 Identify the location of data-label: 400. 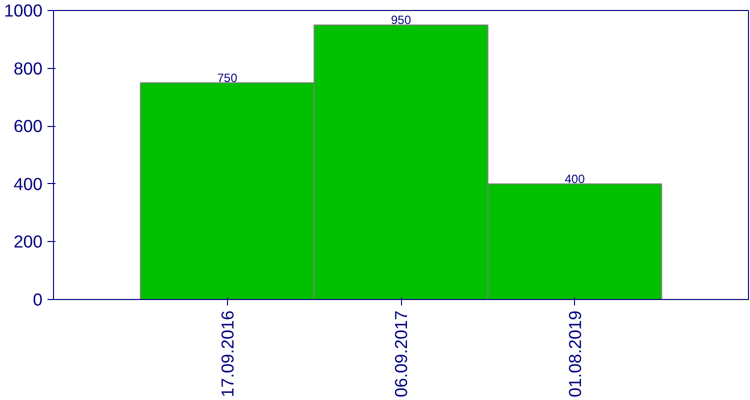
(575, 179).